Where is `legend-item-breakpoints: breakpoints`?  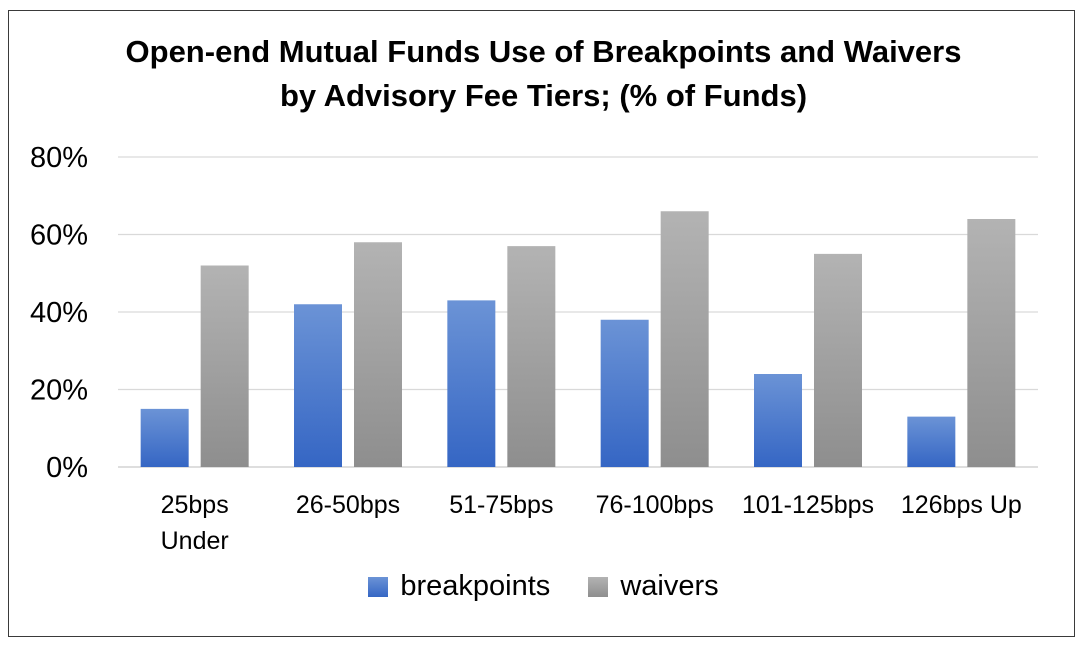
legend-item-breakpoints: breakpoints is located at coordinates (459, 586).